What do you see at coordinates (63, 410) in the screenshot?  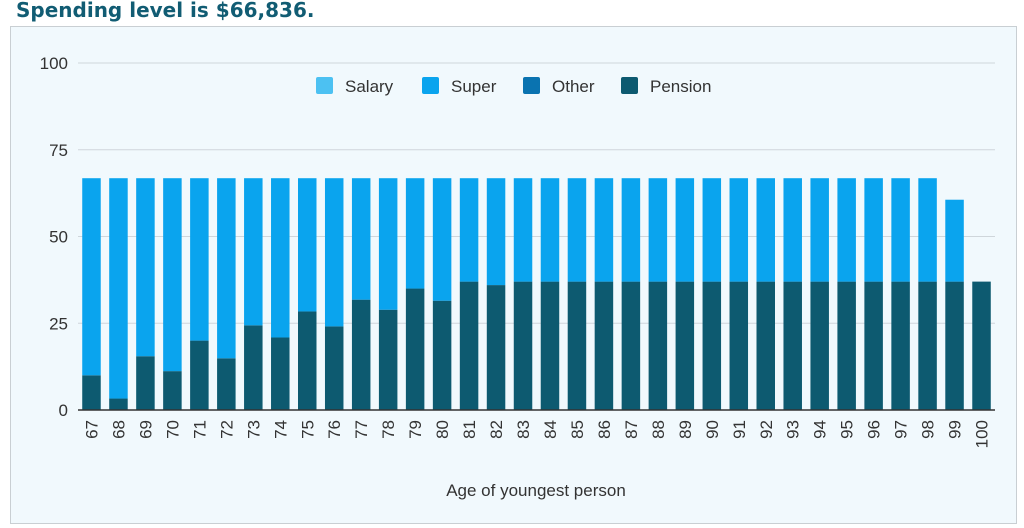 I see `y-tick-label: 0` at bounding box center [63, 410].